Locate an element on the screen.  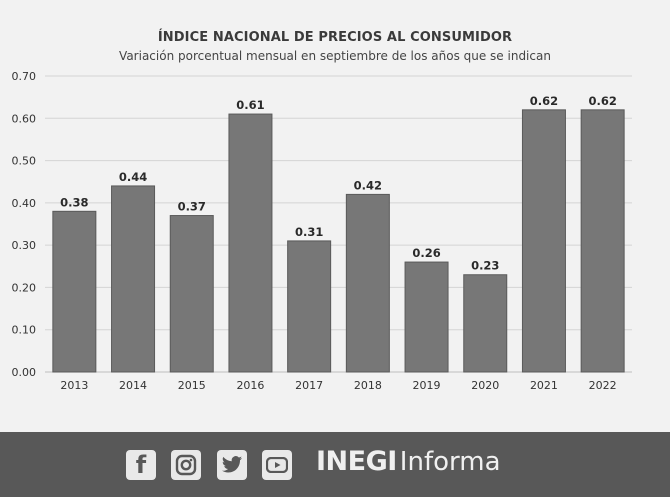
inegi-informa-logo: INEGI Informa is located at coordinates (408, 464).